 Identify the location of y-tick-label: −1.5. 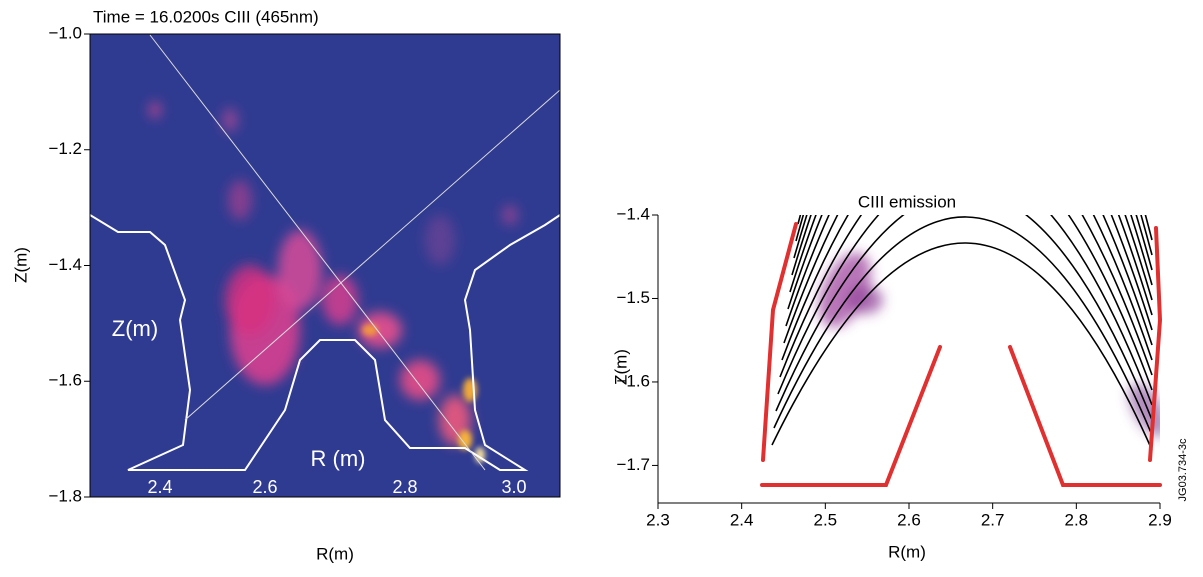
(633, 297).